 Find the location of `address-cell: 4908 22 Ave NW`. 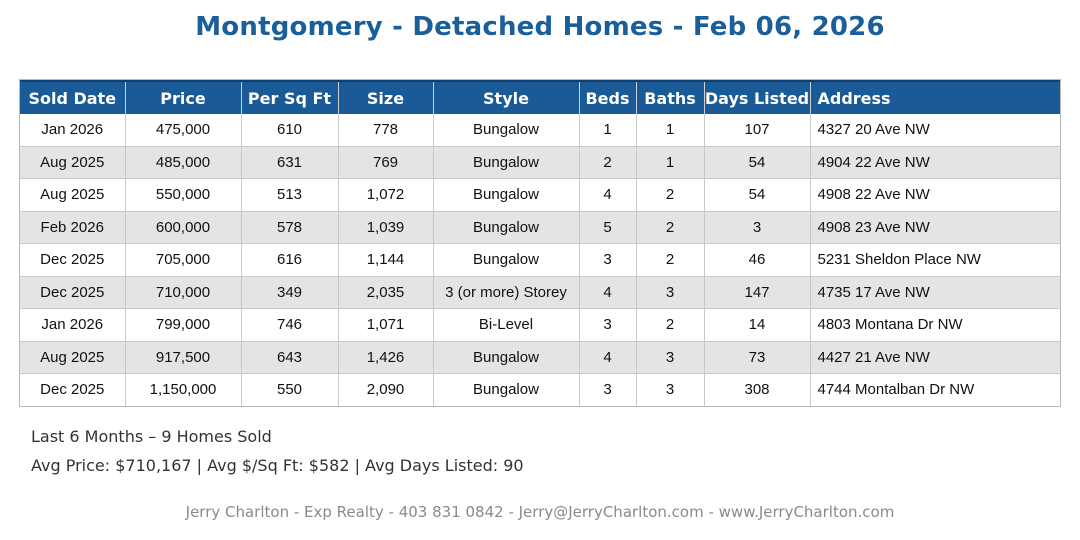

address-cell: 4908 22 Ave NW is located at coordinates (935, 195).